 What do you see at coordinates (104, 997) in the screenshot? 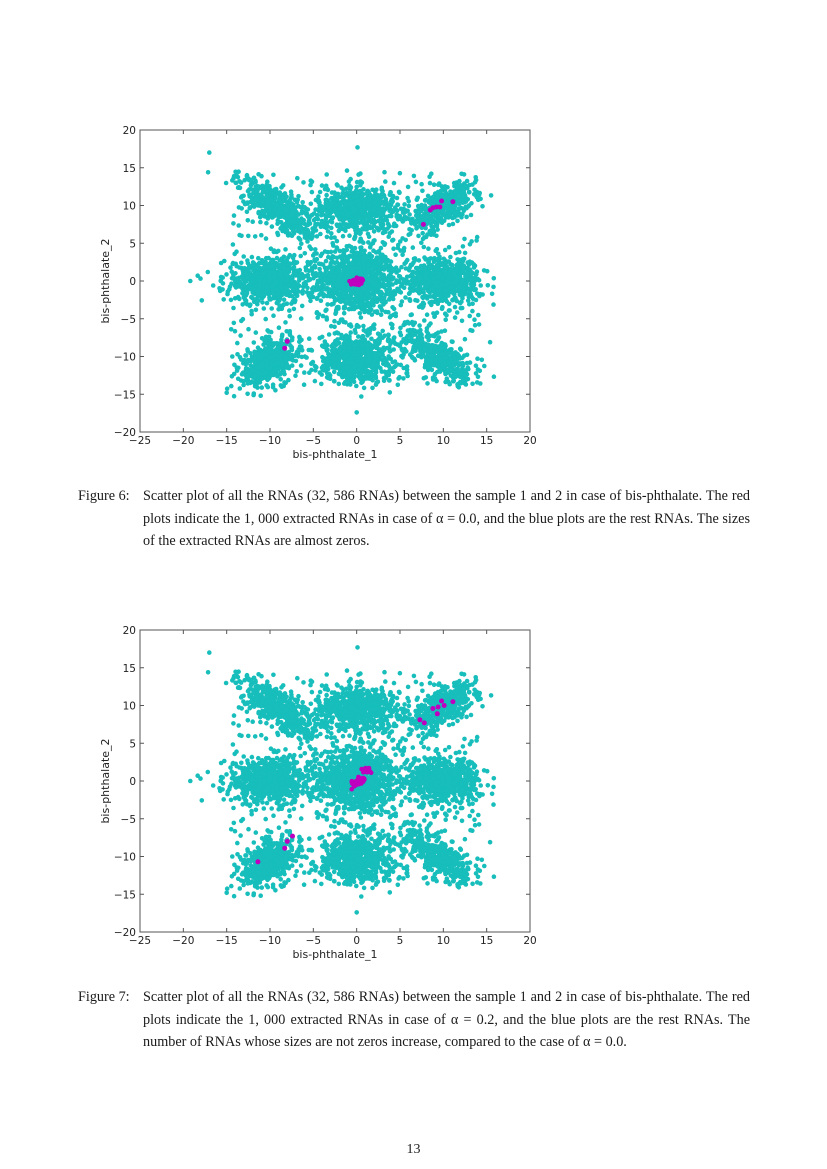
I see `figure-label: Figure 7:` at bounding box center [104, 997].